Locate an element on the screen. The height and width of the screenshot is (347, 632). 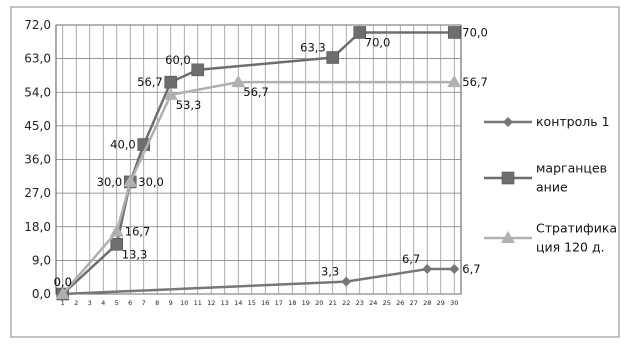
x-tick-label: 28 is located at coordinates (427, 303).